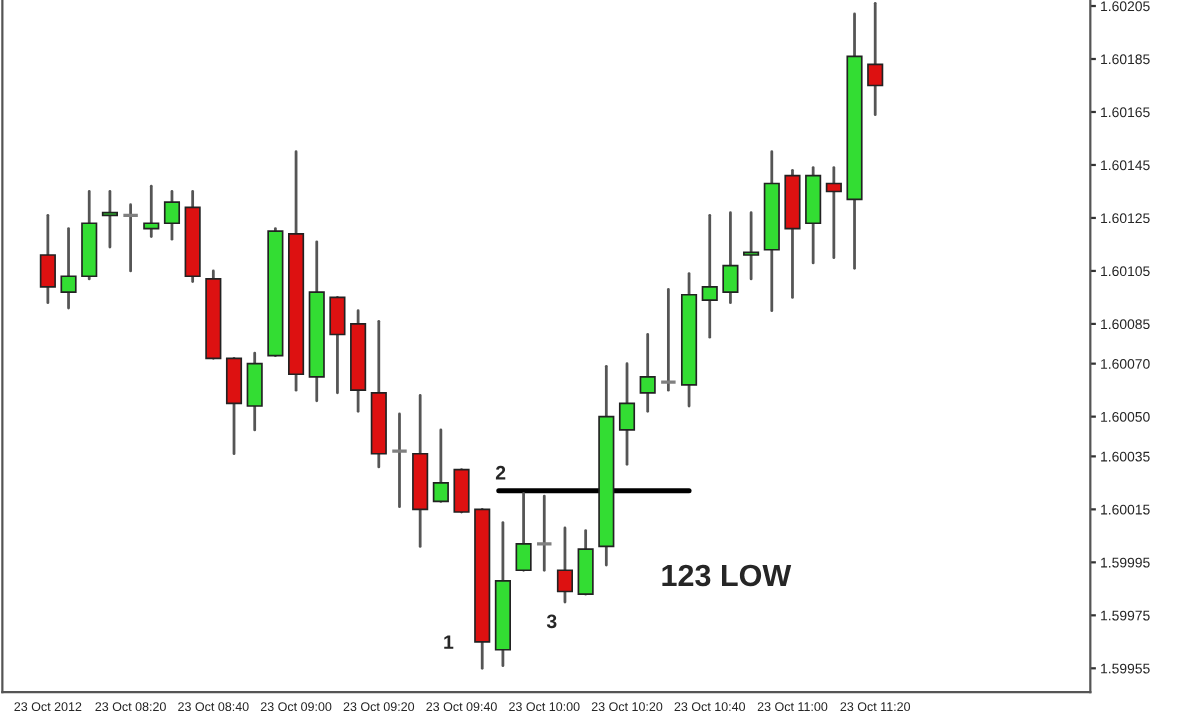 The image size is (1180, 718). I want to click on annotation: 1, so click(449, 642).